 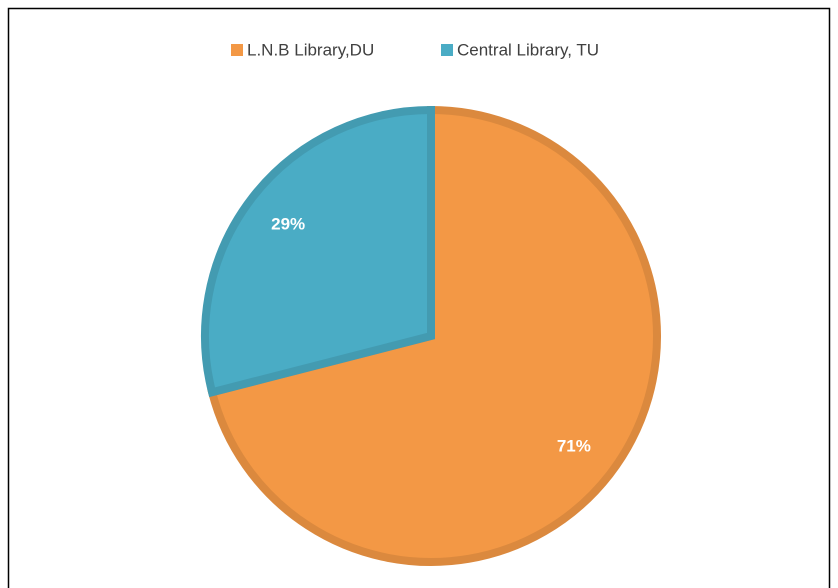 What do you see at coordinates (288, 224) in the screenshot?
I see `value-label: 29%` at bounding box center [288, 224].